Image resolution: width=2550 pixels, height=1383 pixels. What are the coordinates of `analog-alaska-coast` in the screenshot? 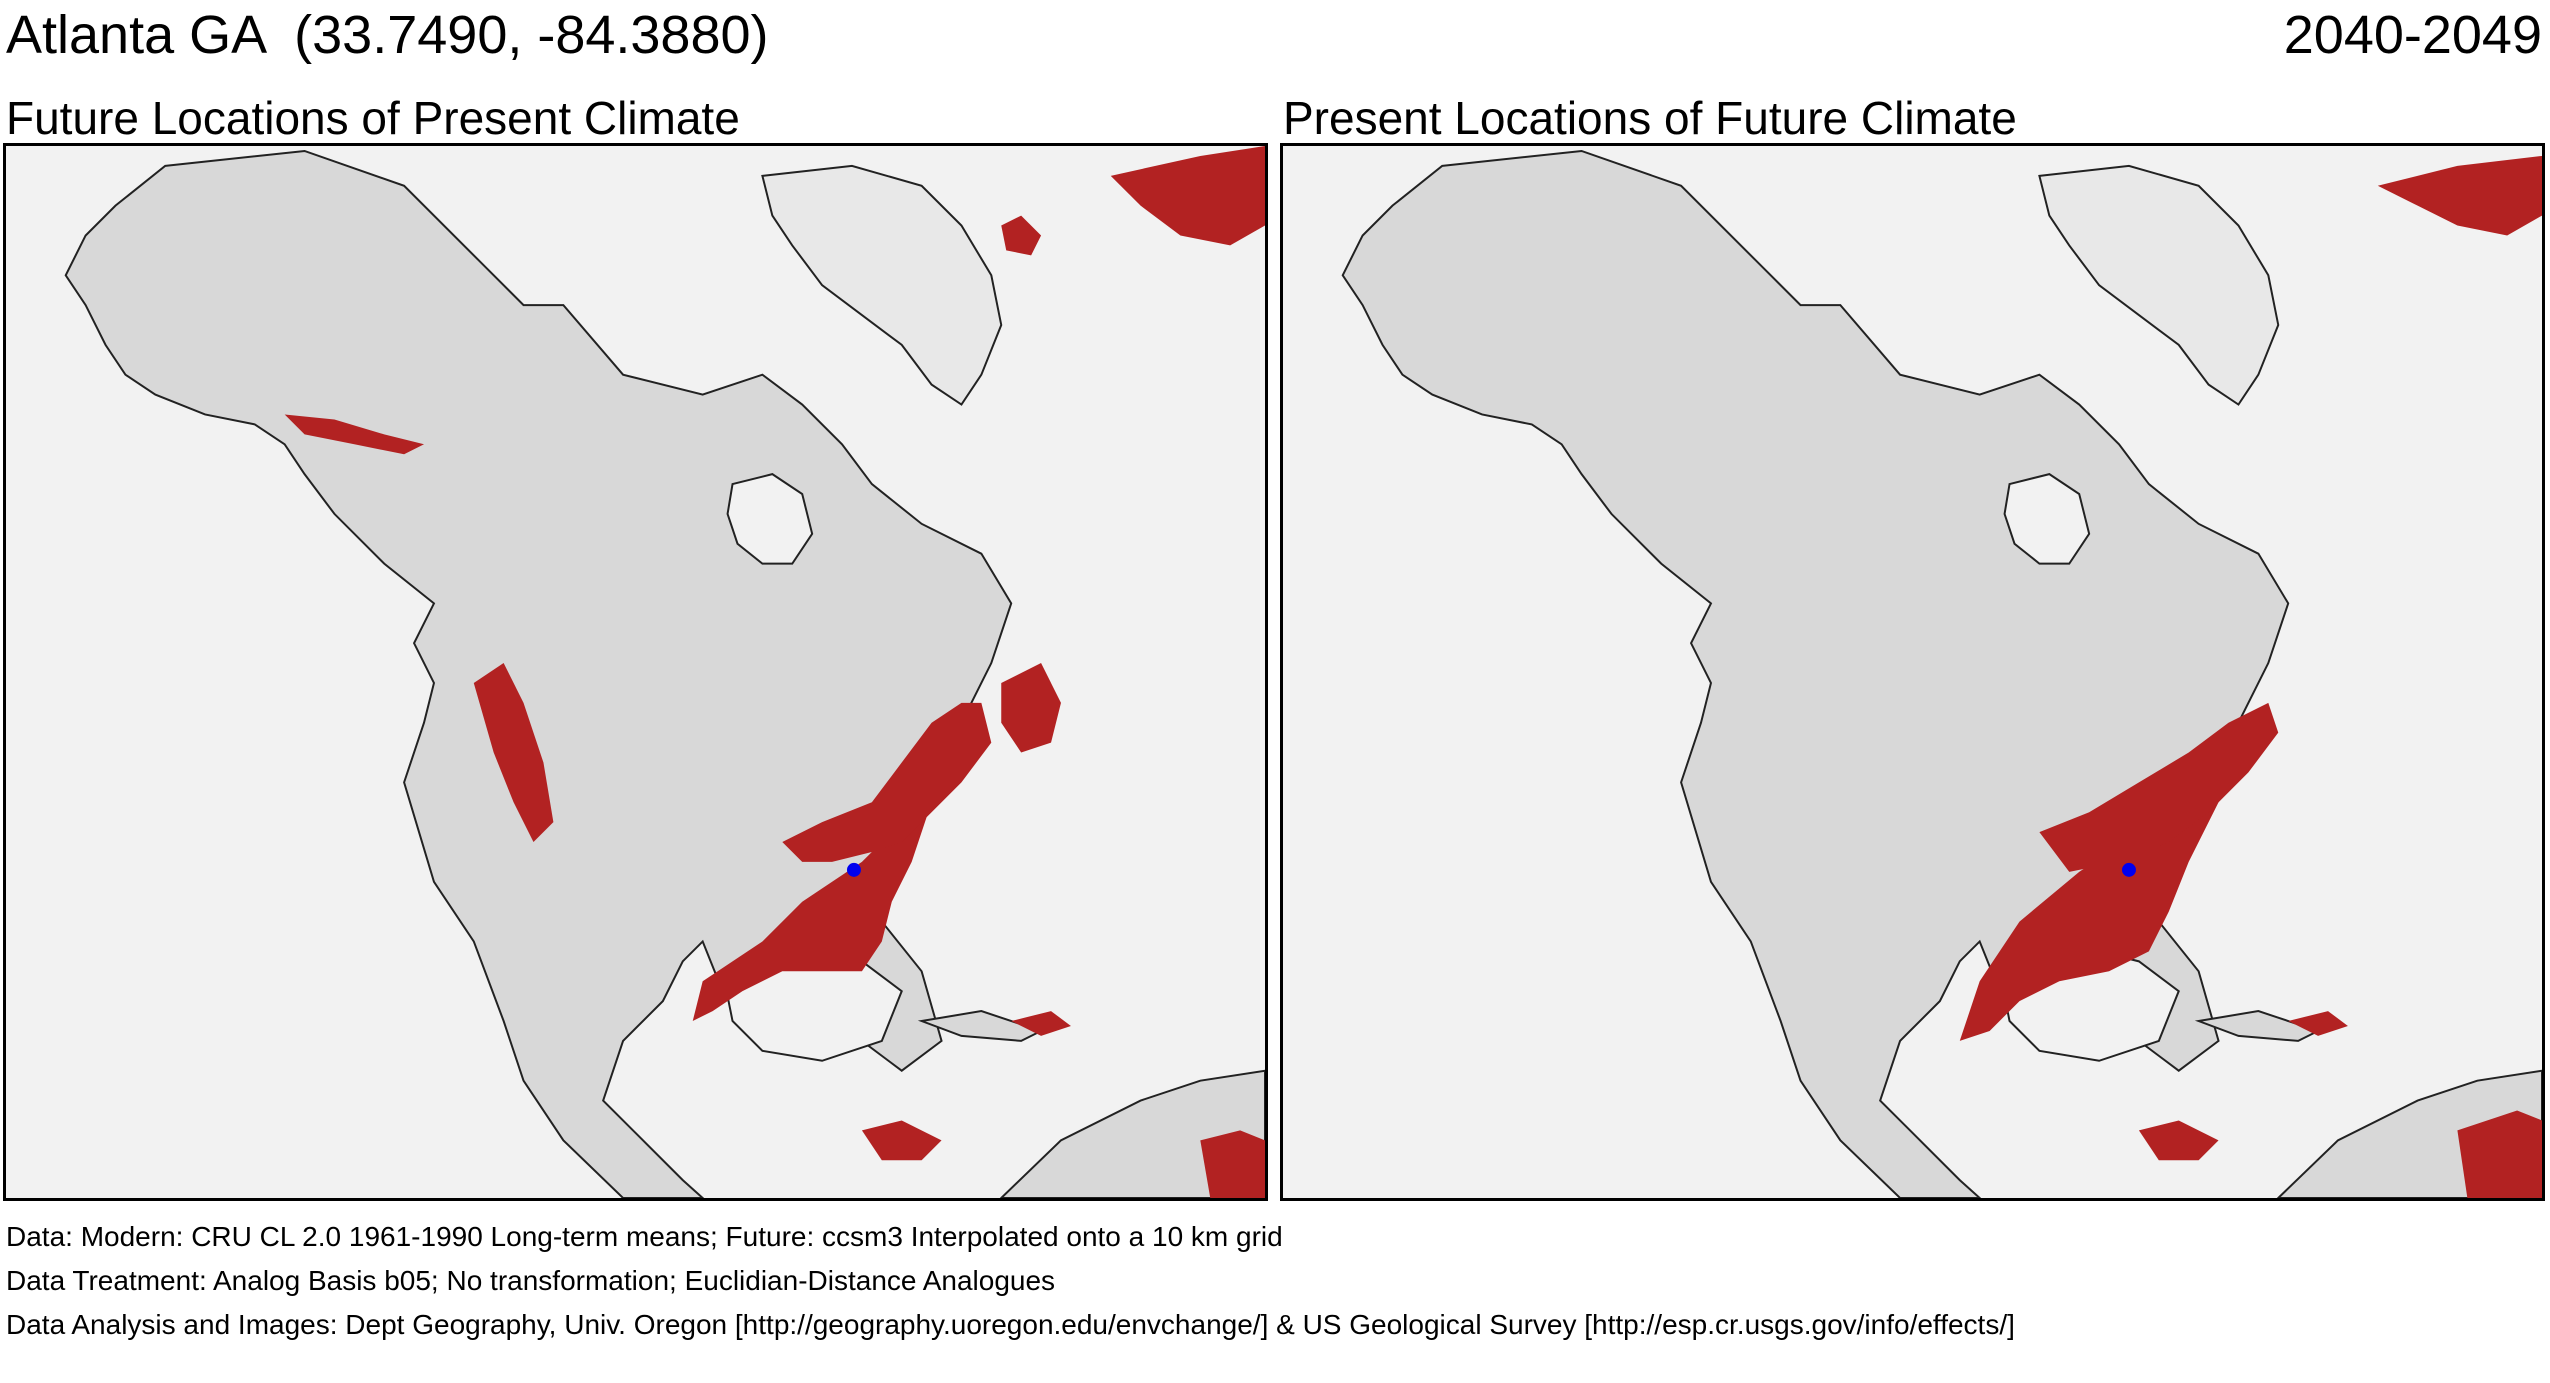 It's located at (354, 434).